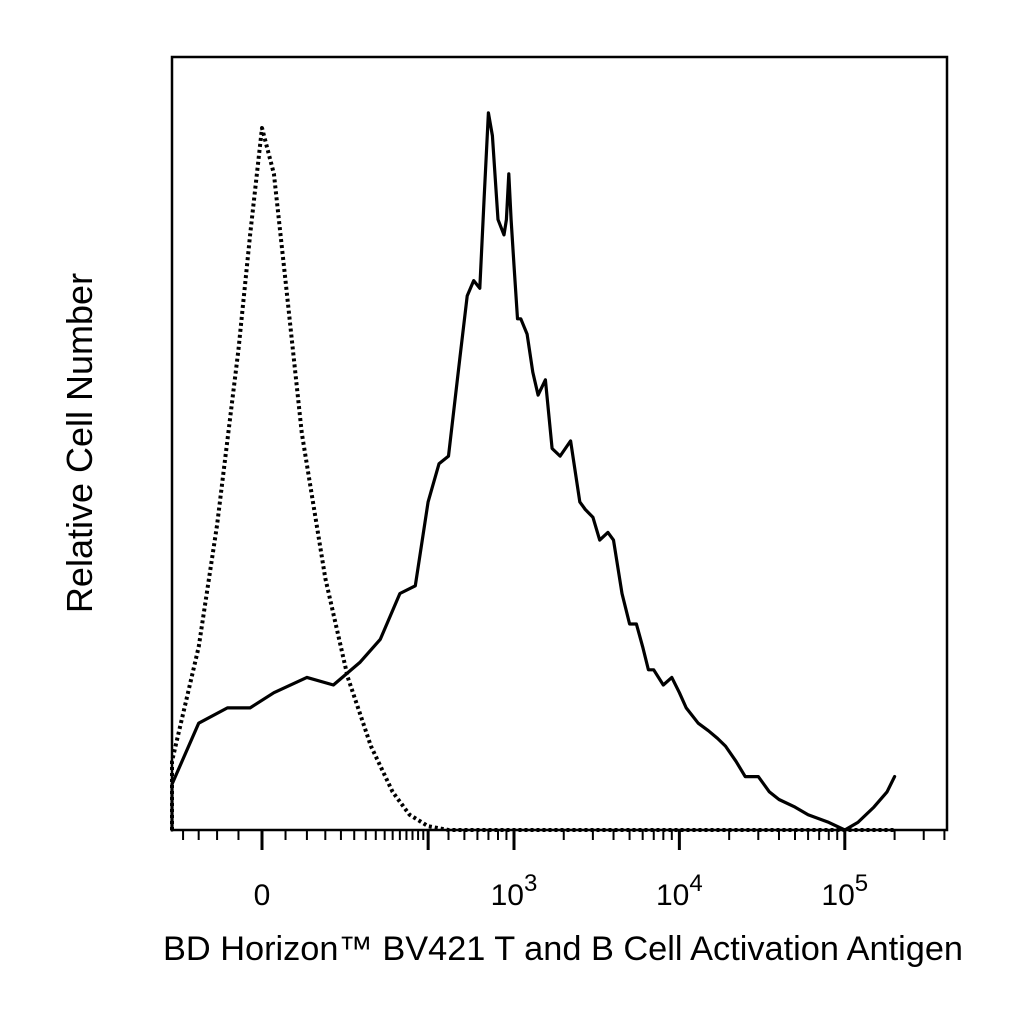 This screenshot has height=1024, width=1024. What do you see at coordinates (514, 891) in the screenshot?
I see `x-tick-label: 10³` at bounding box center [514, 891].